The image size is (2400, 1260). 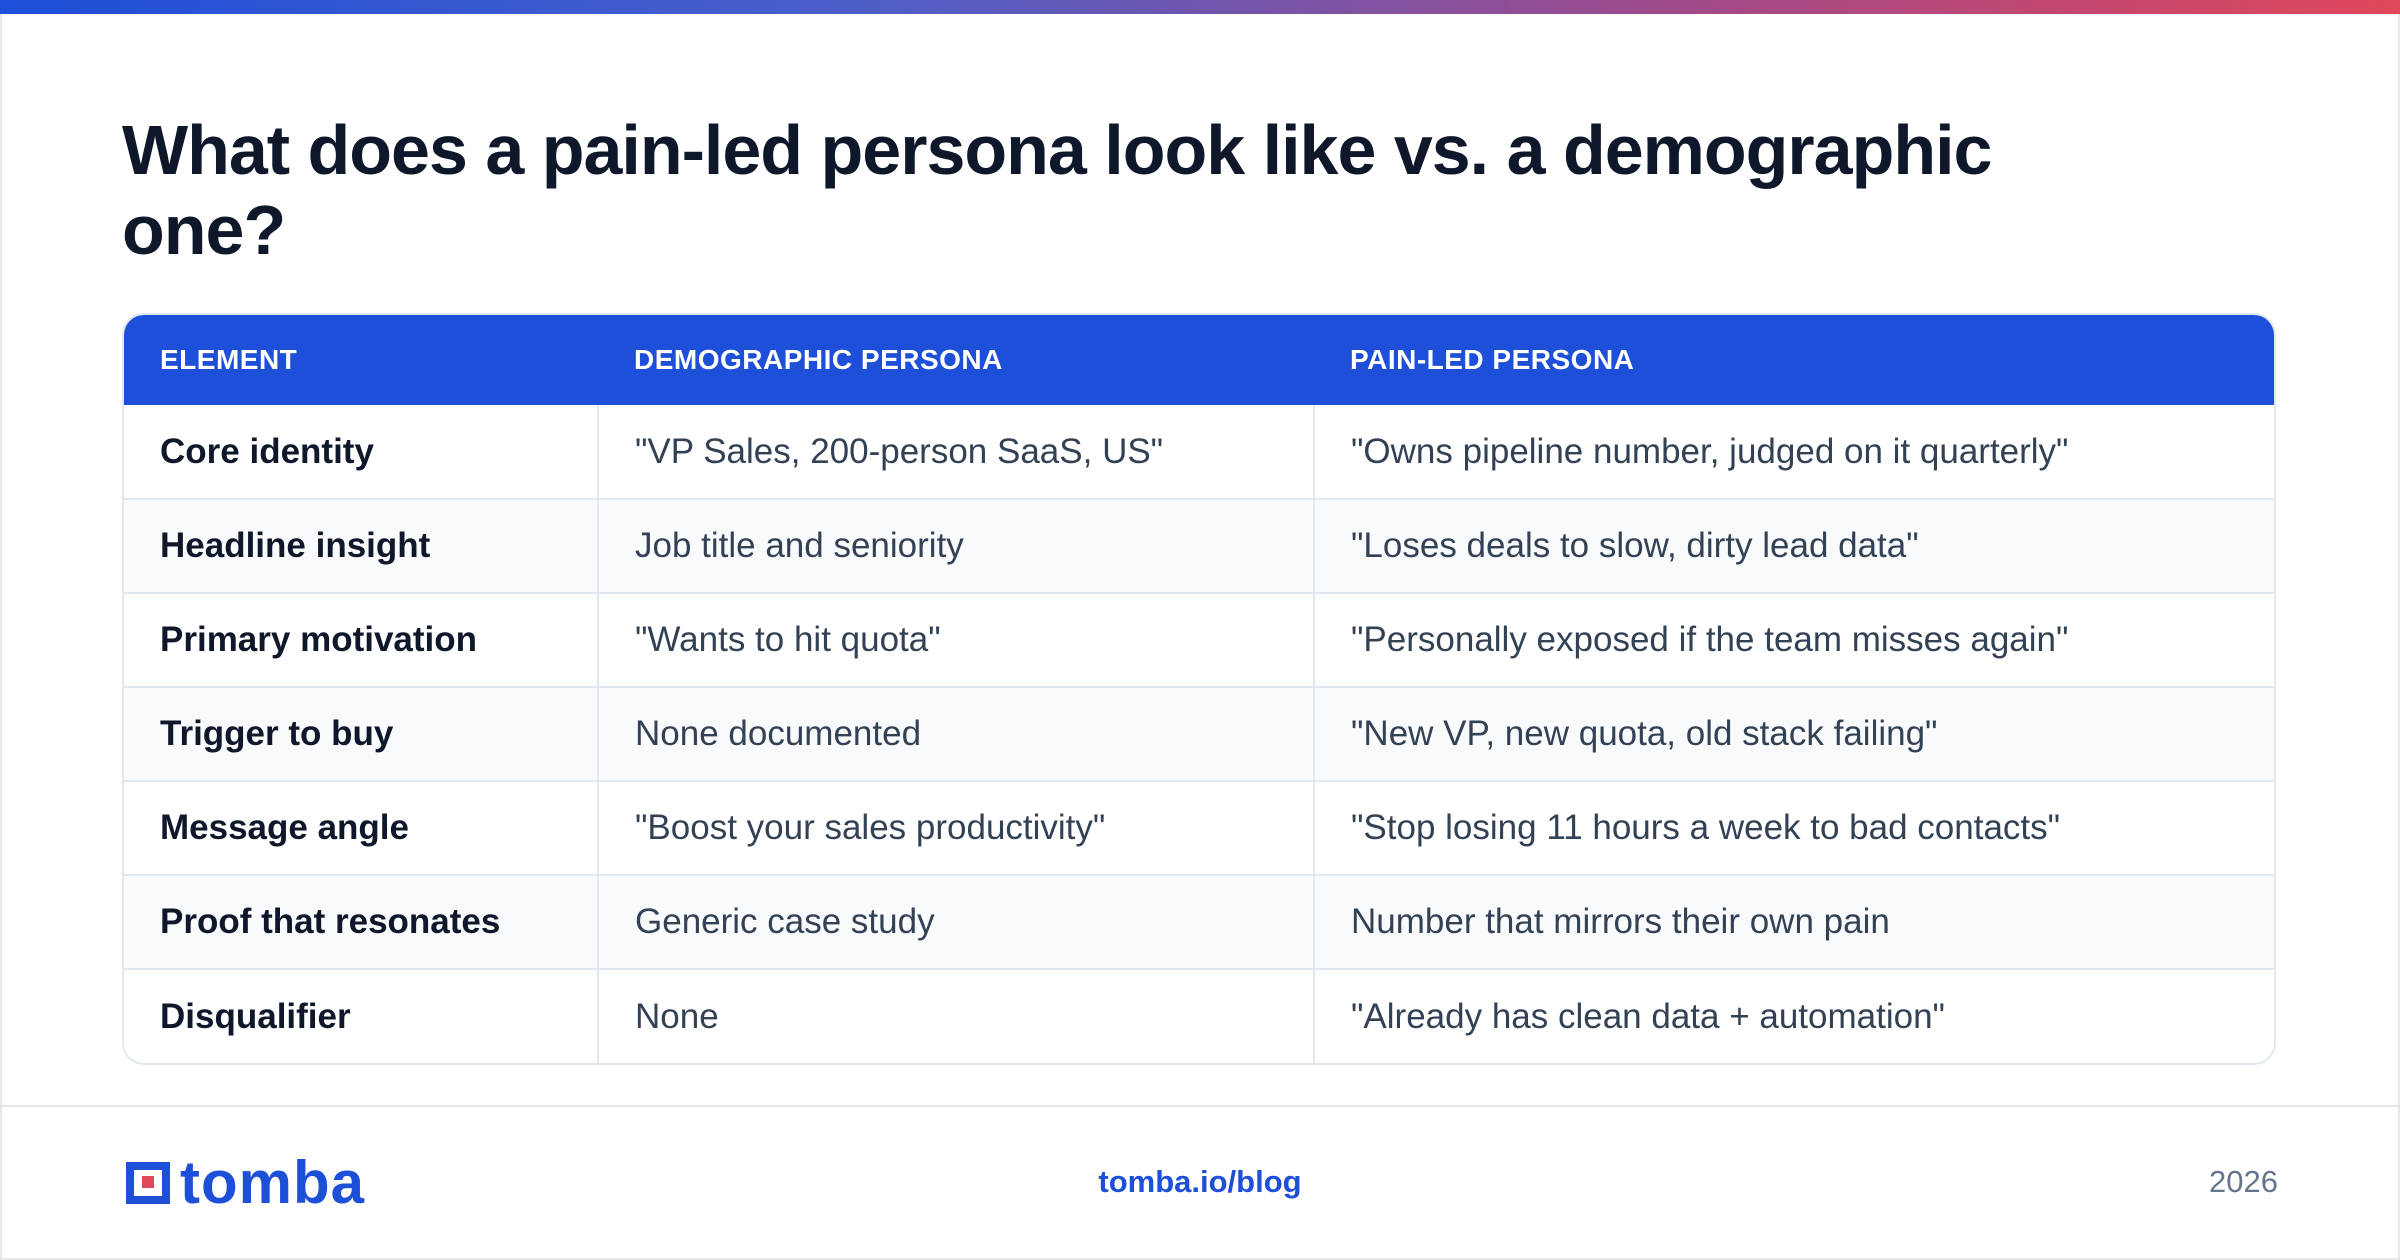 What do you see at coordinates (1200, 1106) in the screenshot?
I see `footer-divider` at bounding box center [1200, 1106].